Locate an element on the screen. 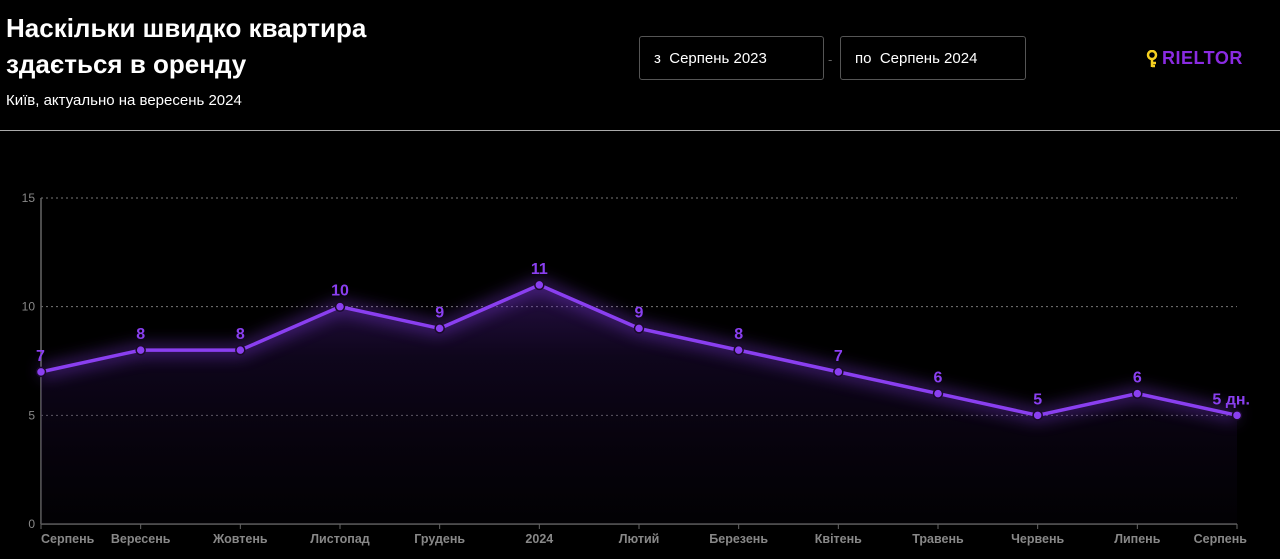  y-tick-label: 5 is located at coordinates (31, 415).